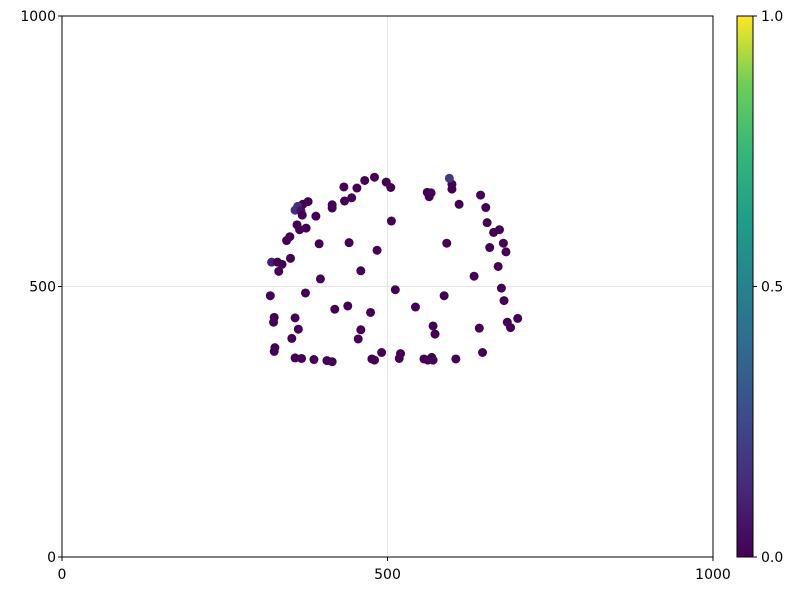 The height and width of the screenshot is (600, 800). I want to click on x-tick-label: 500, so click(387, 575).